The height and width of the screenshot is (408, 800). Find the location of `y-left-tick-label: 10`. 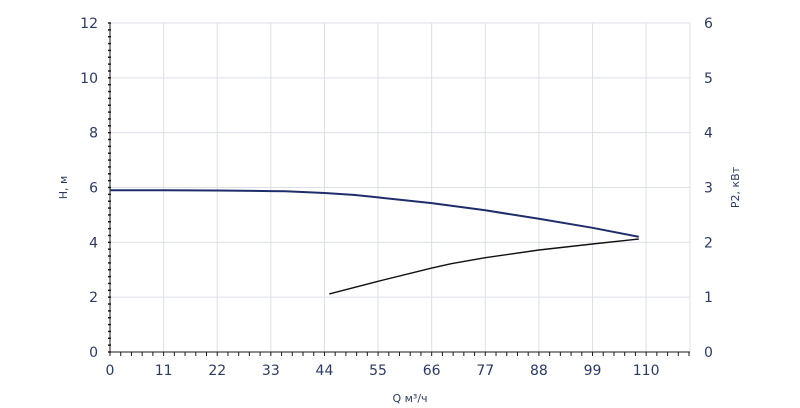

y-left-tick-label: 10 is located at coordinates (89, 79).